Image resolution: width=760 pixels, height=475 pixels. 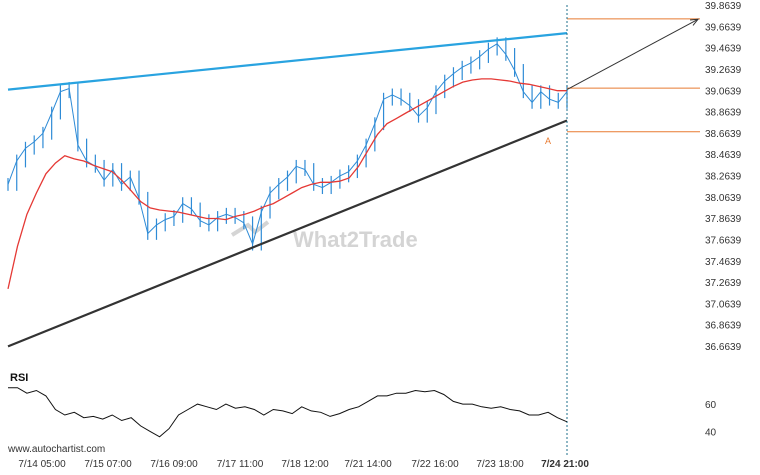 I want to click on rsi-panel: RSI 60 40, so click(x=362, y=405).